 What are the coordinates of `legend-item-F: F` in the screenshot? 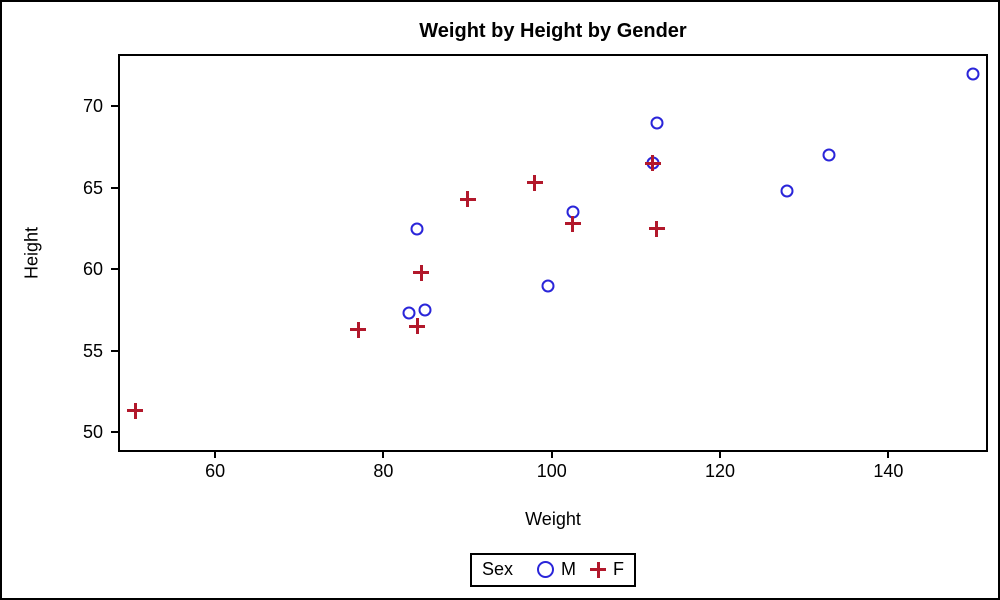 It's located at (607, 570).